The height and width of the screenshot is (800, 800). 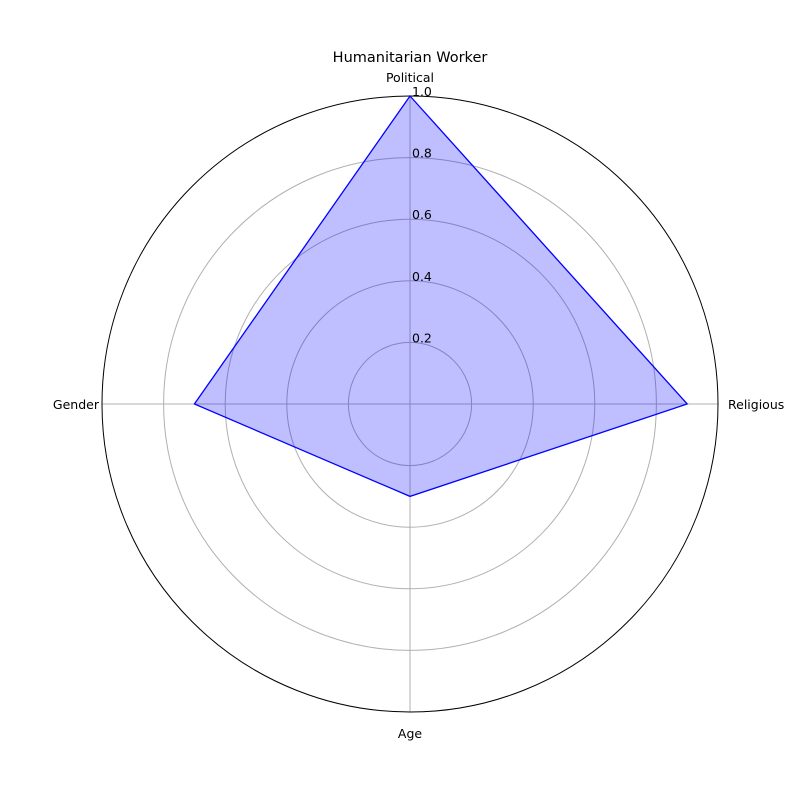 I want to click on category-label-religious: Religious, so click(x=756, y=404).